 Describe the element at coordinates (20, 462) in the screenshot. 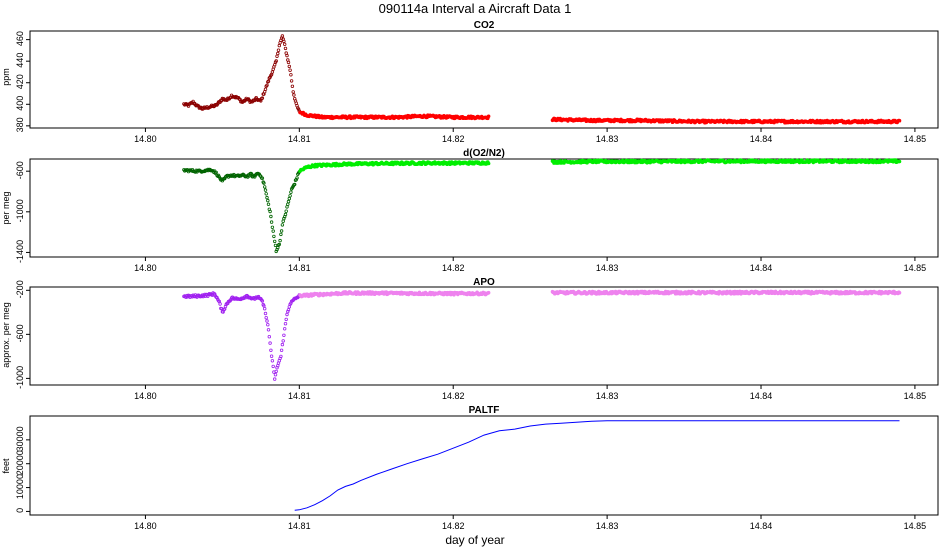

I see `paltf-y-tick-label: 20000` at that location.